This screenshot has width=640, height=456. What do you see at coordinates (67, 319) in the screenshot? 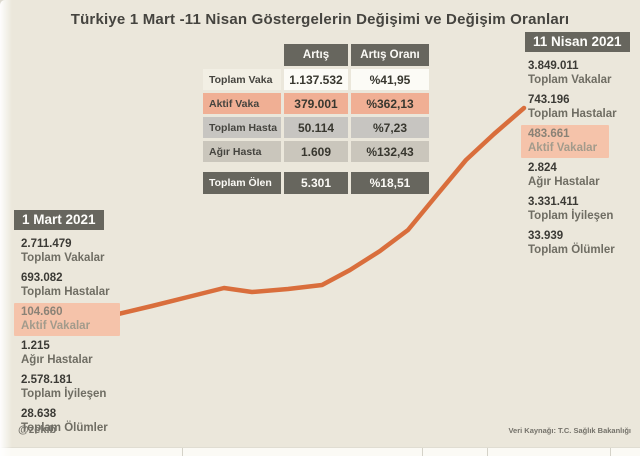
I see `stat-item-active-cases-highlight: 104.660 Aktif Vakalar` at bounding box center [67, 319].